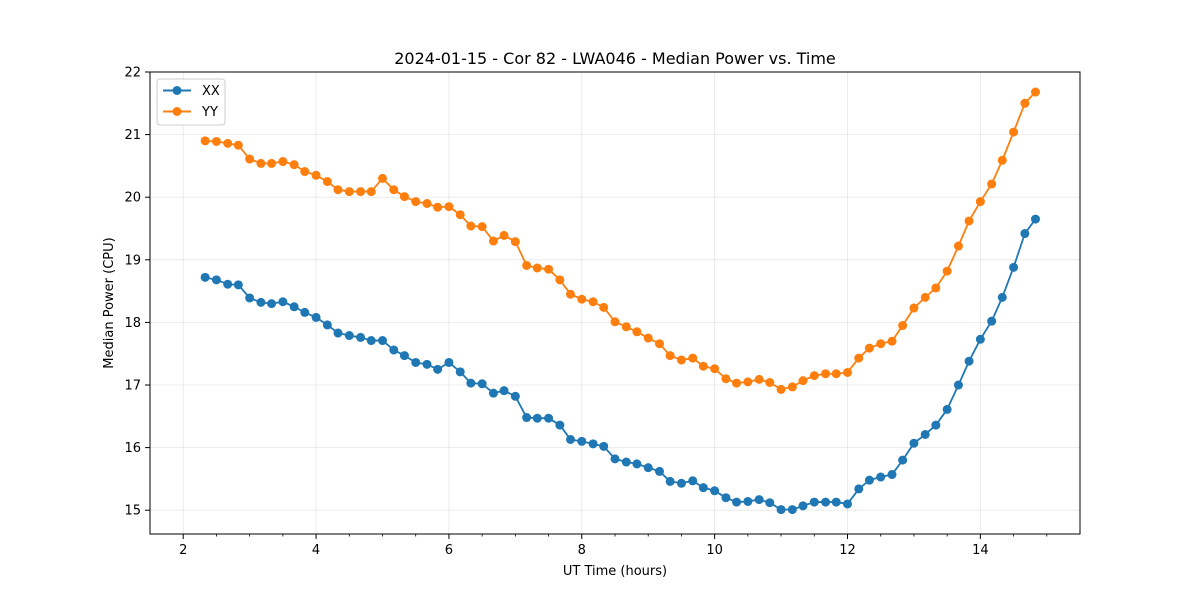 Image resolution: width=1200 pixels, height=600 pixels. Describe the element at coordinates (132, 198) in the screenshot. I see `y-tick-label: 20` at that location.